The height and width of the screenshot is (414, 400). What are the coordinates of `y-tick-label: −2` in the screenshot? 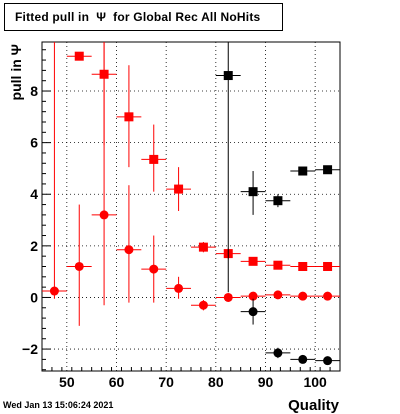 It's located at (30, 349).